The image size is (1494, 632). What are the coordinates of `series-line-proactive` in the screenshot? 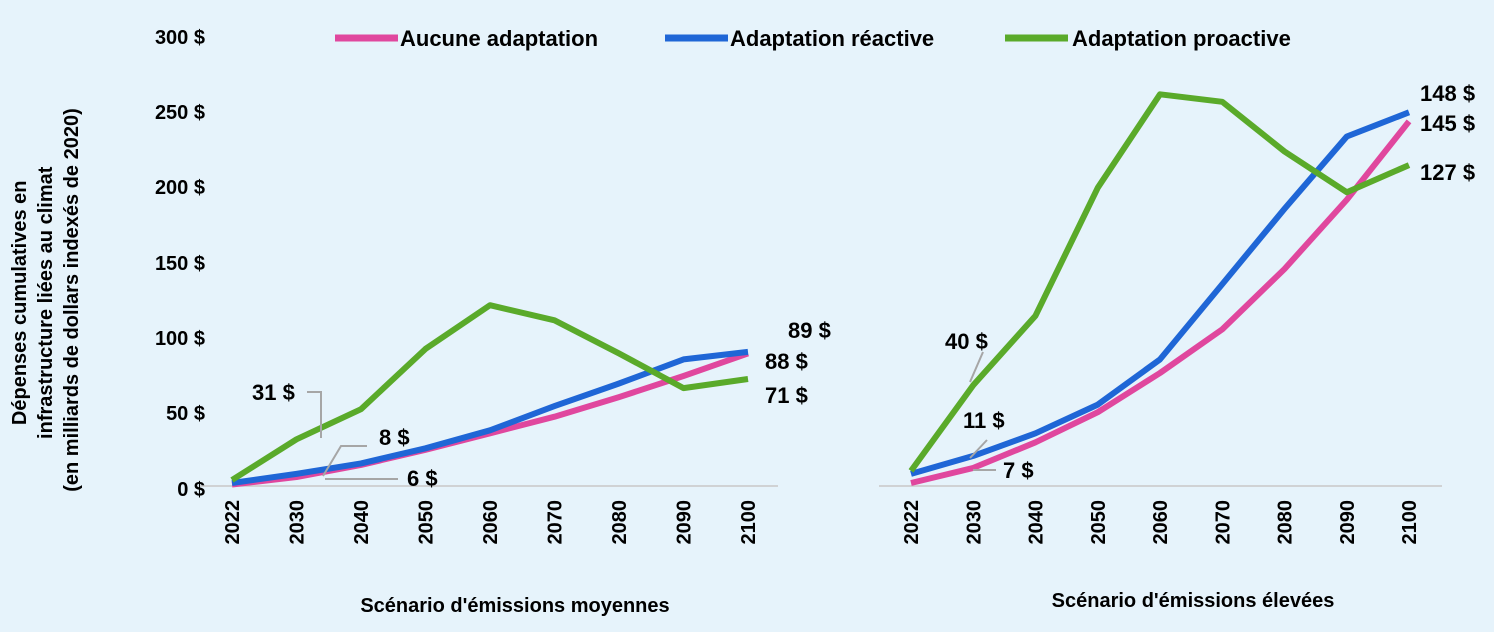 It's located at (489, 392).